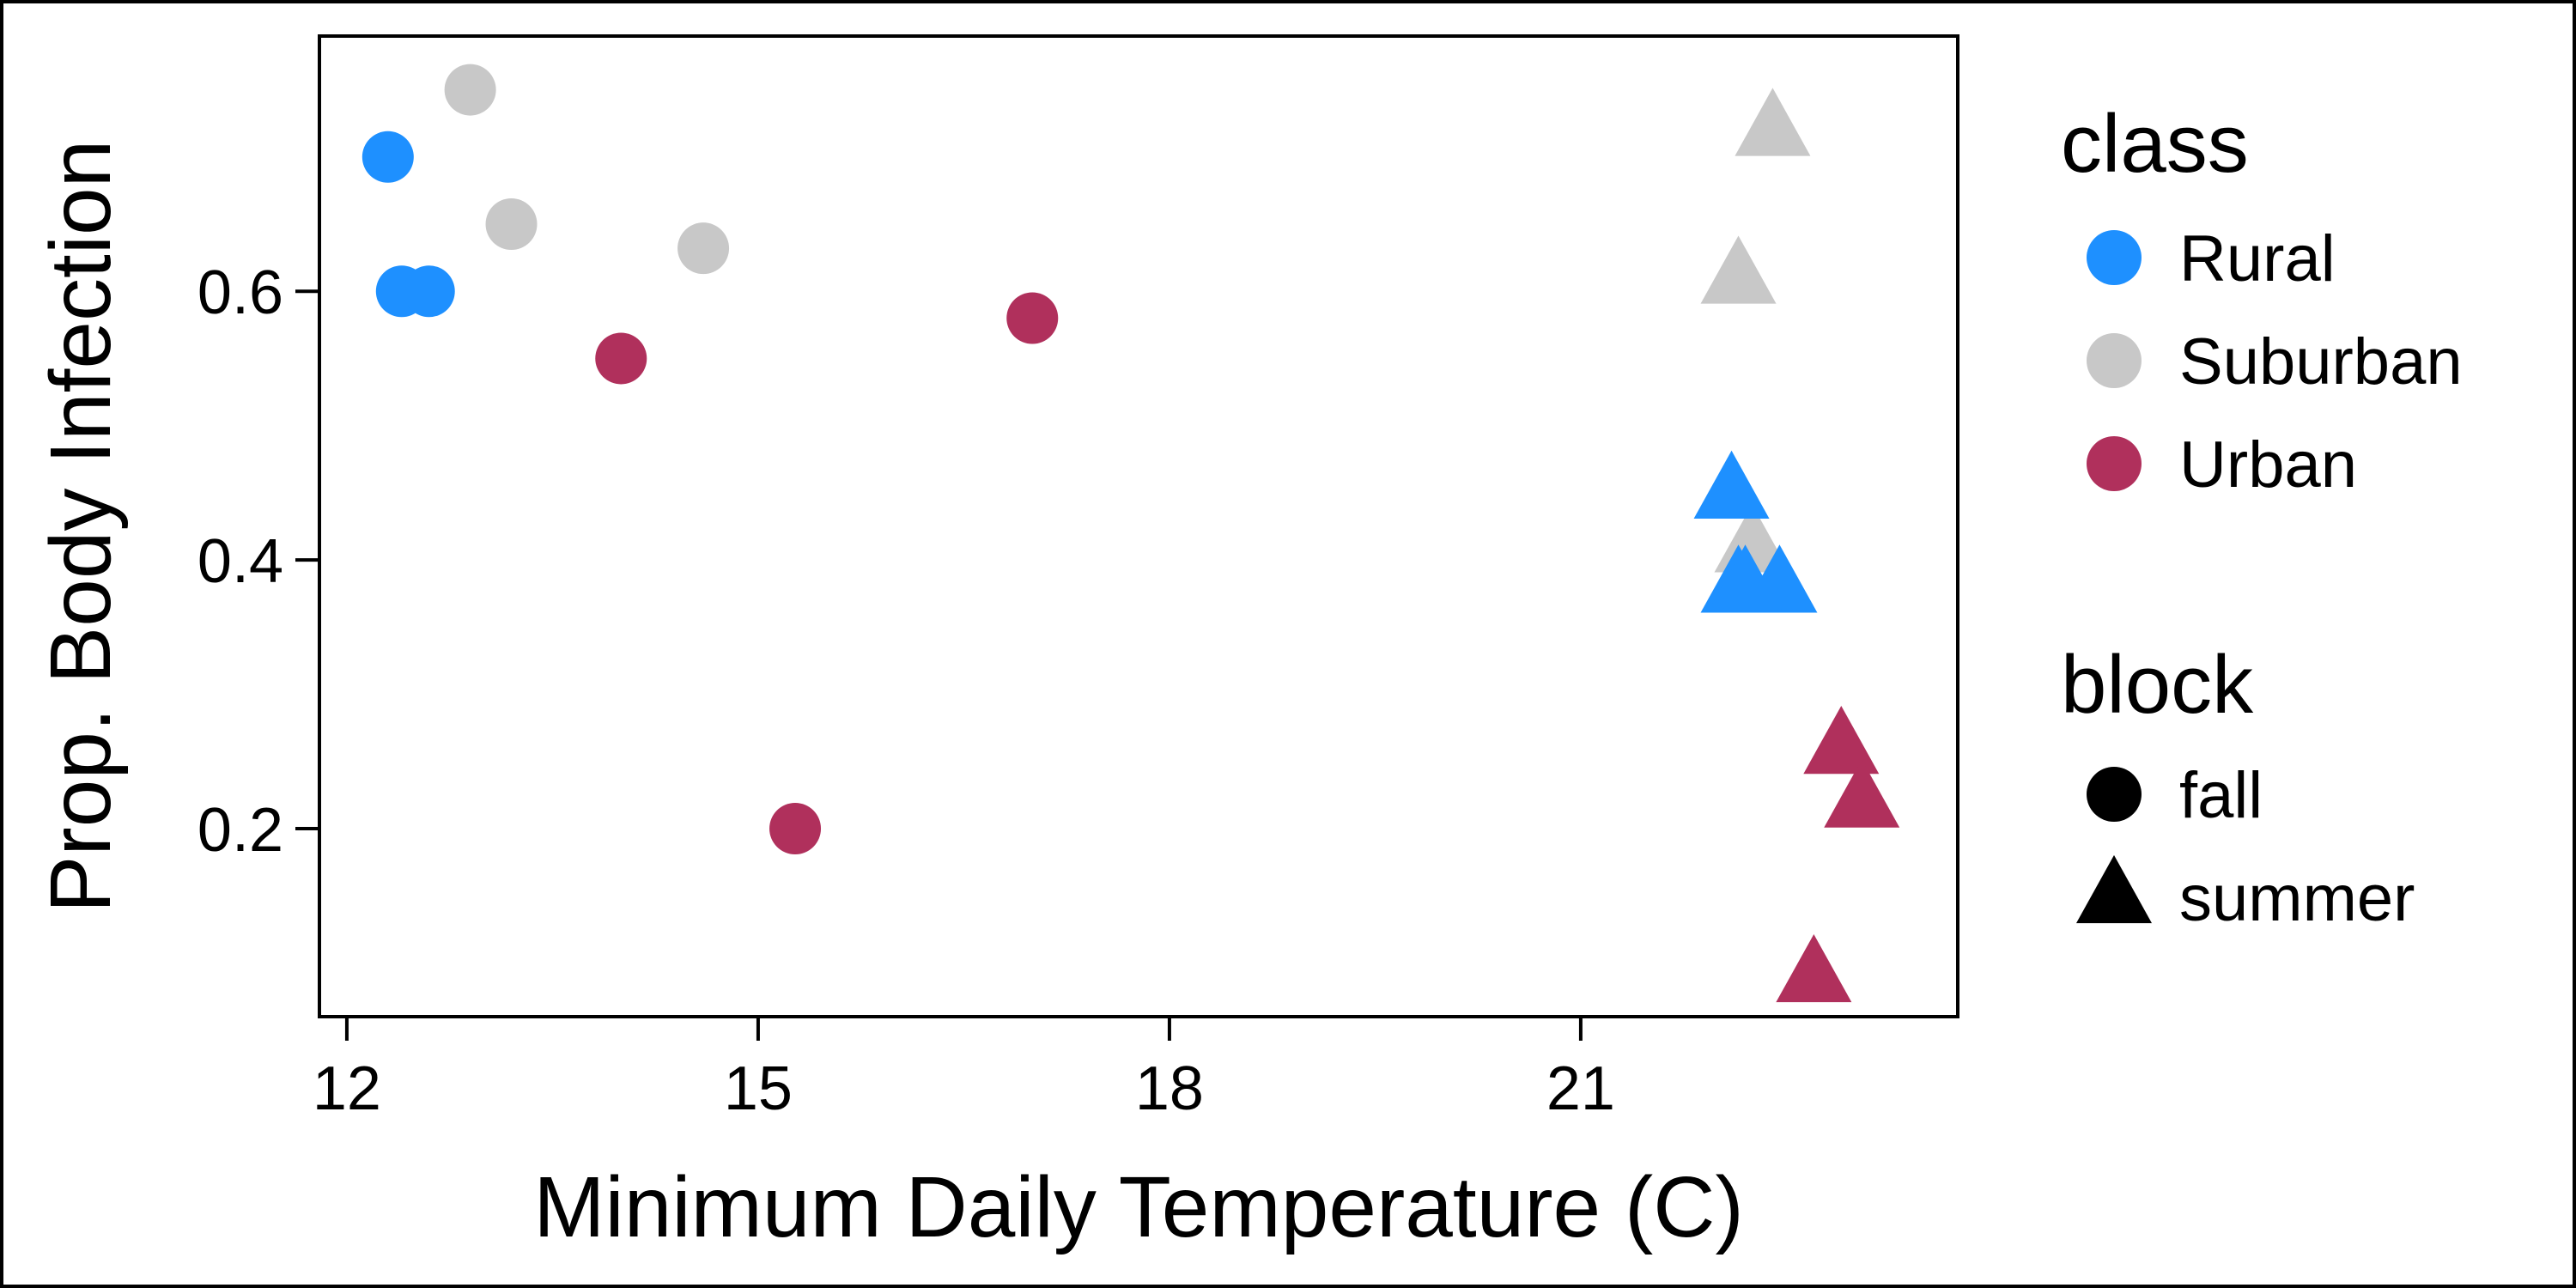 Image resolution: width=2576 pixels, height=1288 pixels. What do you see at coordinates (2114, 794) in the screenshot?
I see `legend-key-fall` at bounding box center [2114, 794].